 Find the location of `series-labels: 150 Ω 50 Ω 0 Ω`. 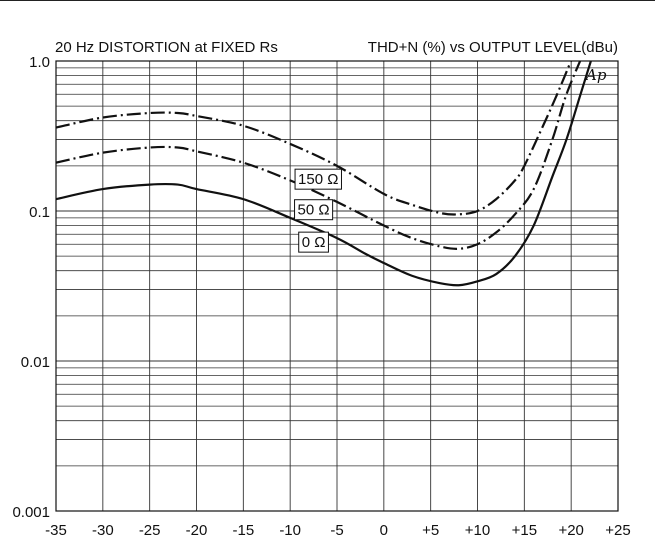

series-labels: 150 Ω 50 Ω 0 Ω is located at coordinates (318, 210).